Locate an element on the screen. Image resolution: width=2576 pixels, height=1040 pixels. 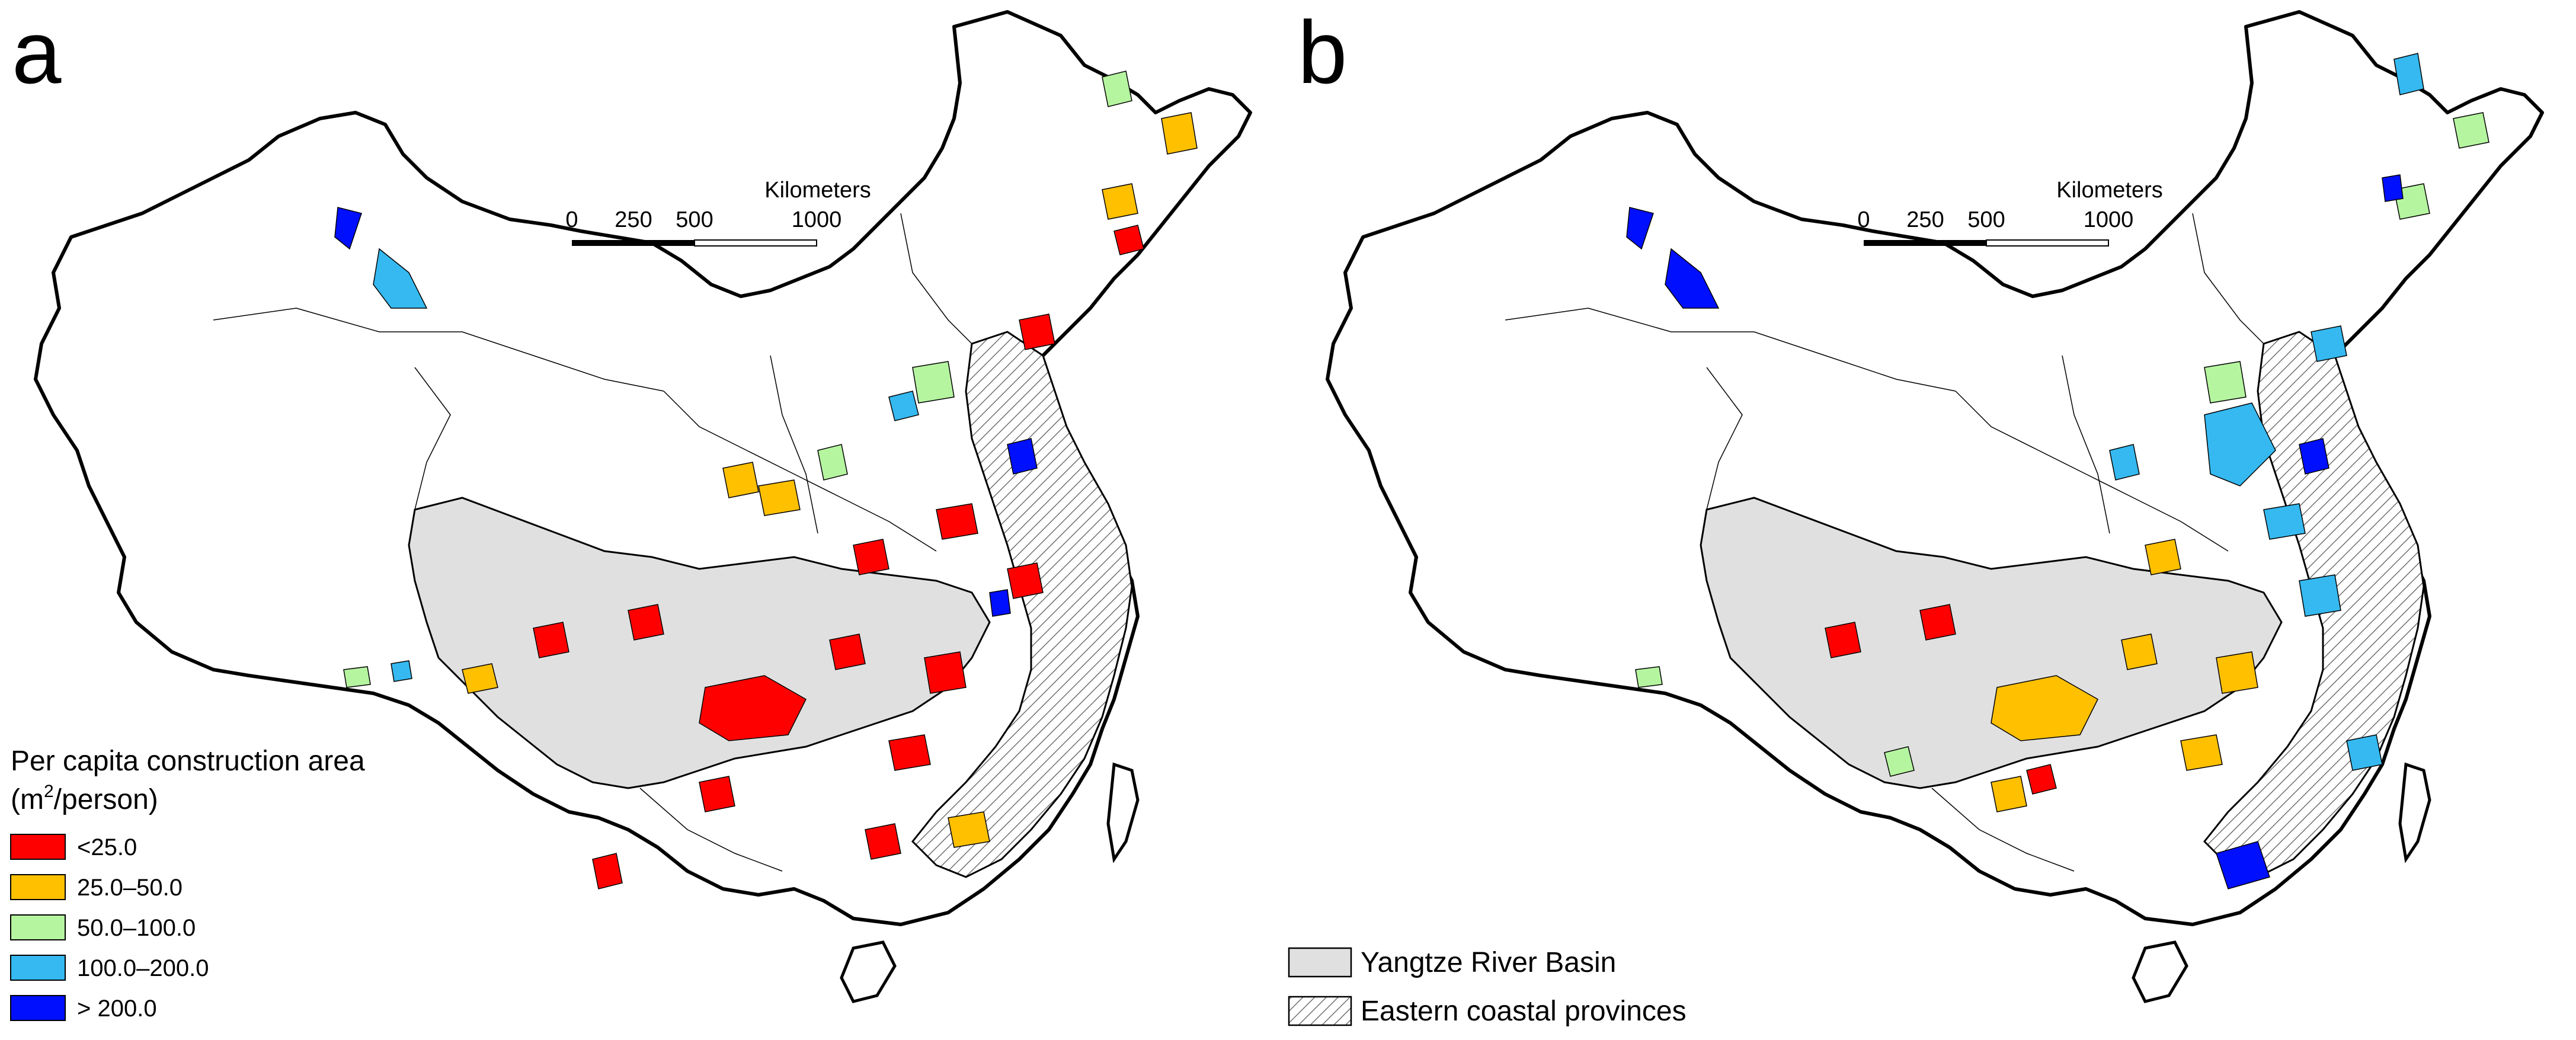
legend-item-gt200: > 200.0 is located at coordinates (83, 1008).